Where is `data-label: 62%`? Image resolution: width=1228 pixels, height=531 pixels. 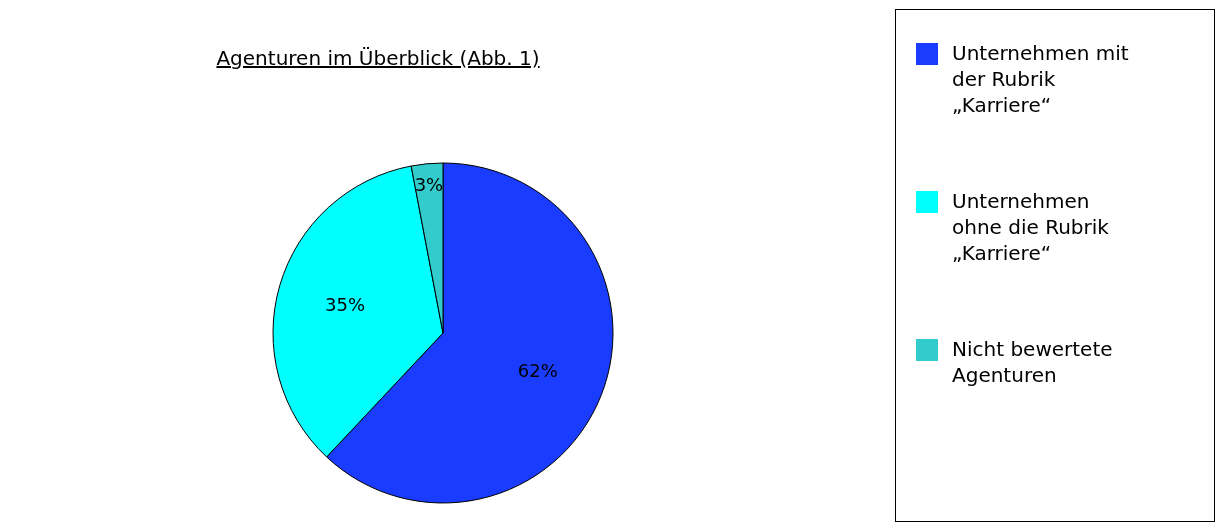 data-label: 62% is located at coordinates (537, 371).